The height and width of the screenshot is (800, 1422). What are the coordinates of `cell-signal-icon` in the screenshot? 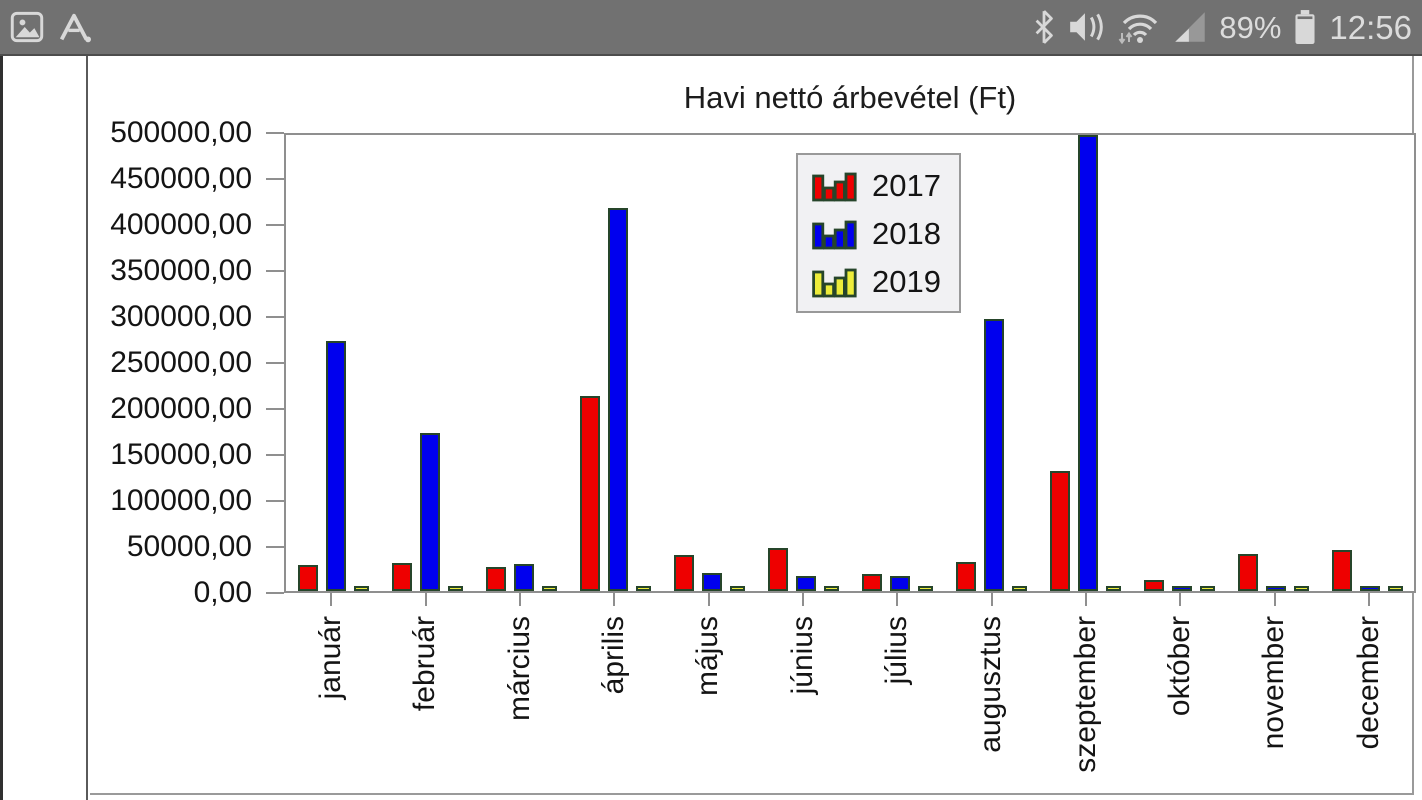 It's located at (1190, 27).